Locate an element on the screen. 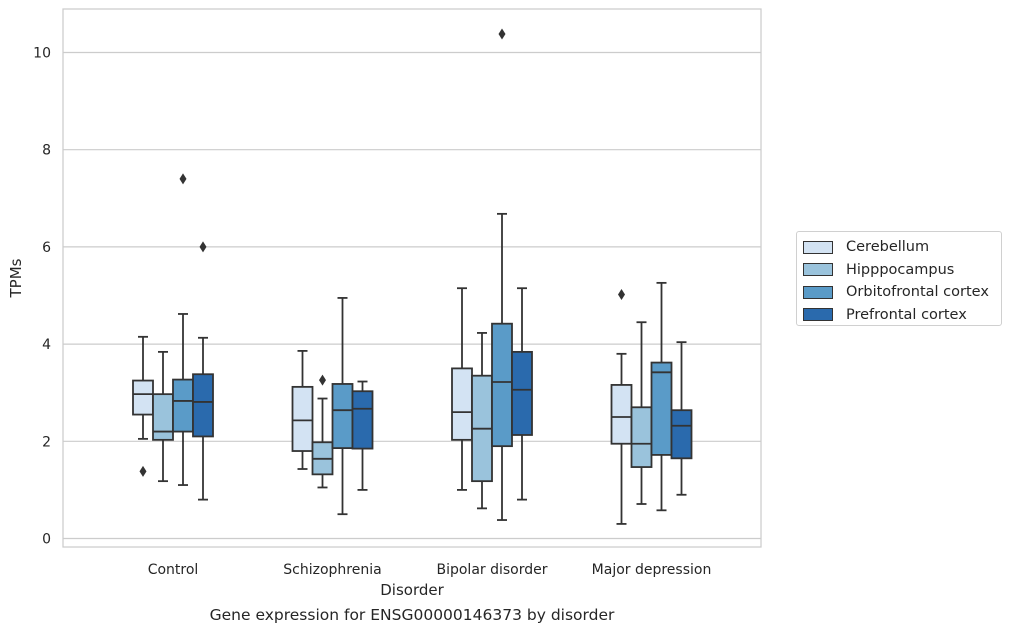  legend-item: Prefrontal cortex is located at coordinates (899, 315).